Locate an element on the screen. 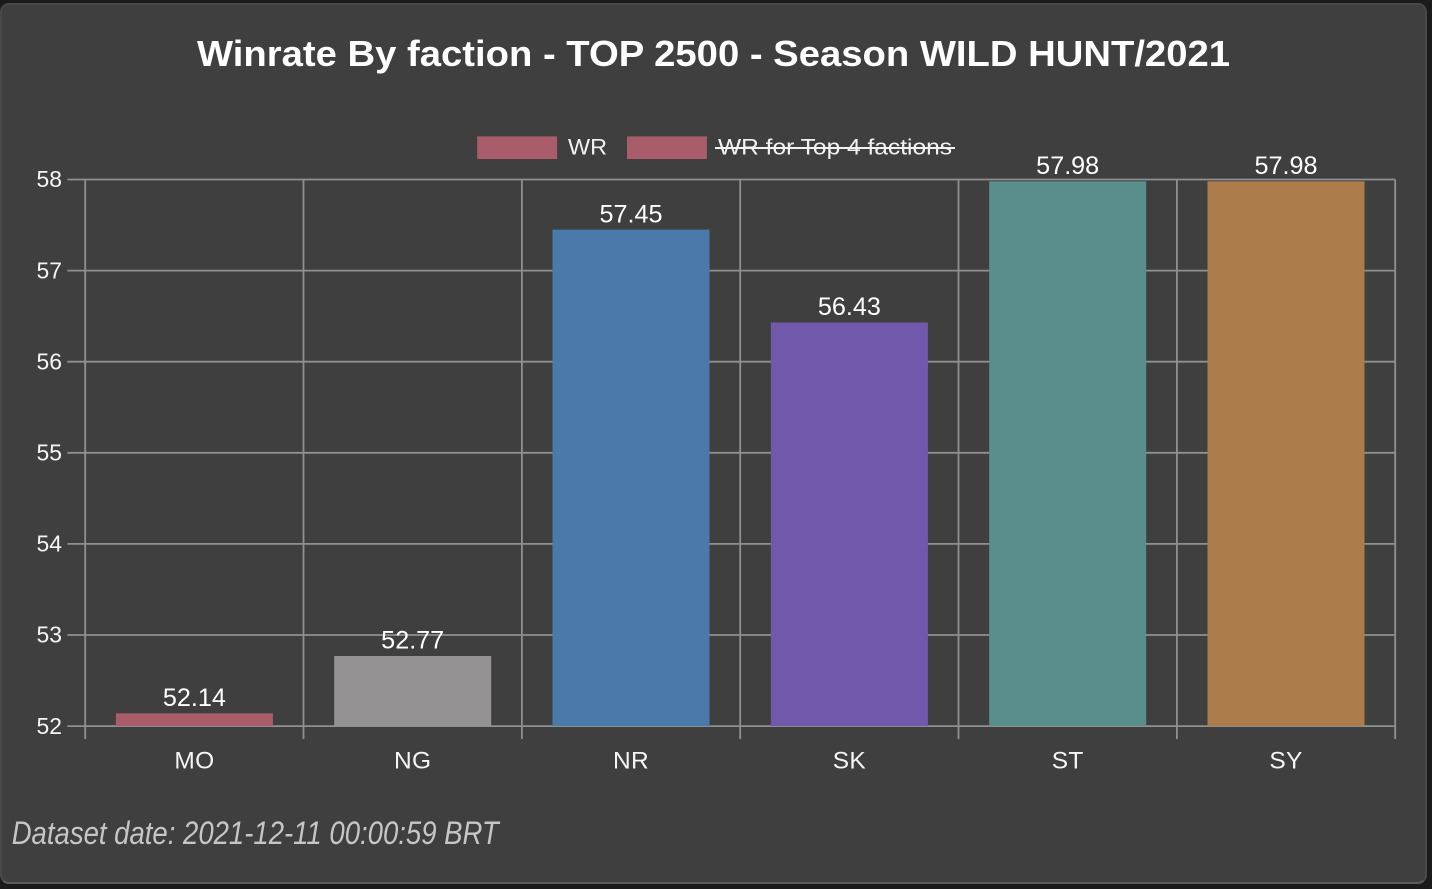  svg-text: 57.45 is located at coordinates (631, 214).